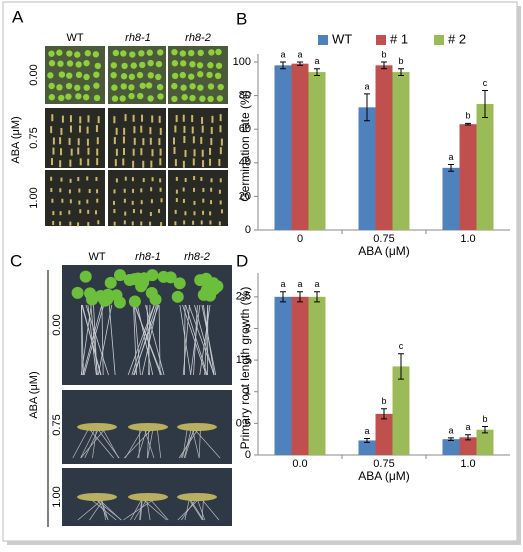  Describe the element at coordinates (399, 38) in the screenshot. I see `legend-label: # 1` at that location.